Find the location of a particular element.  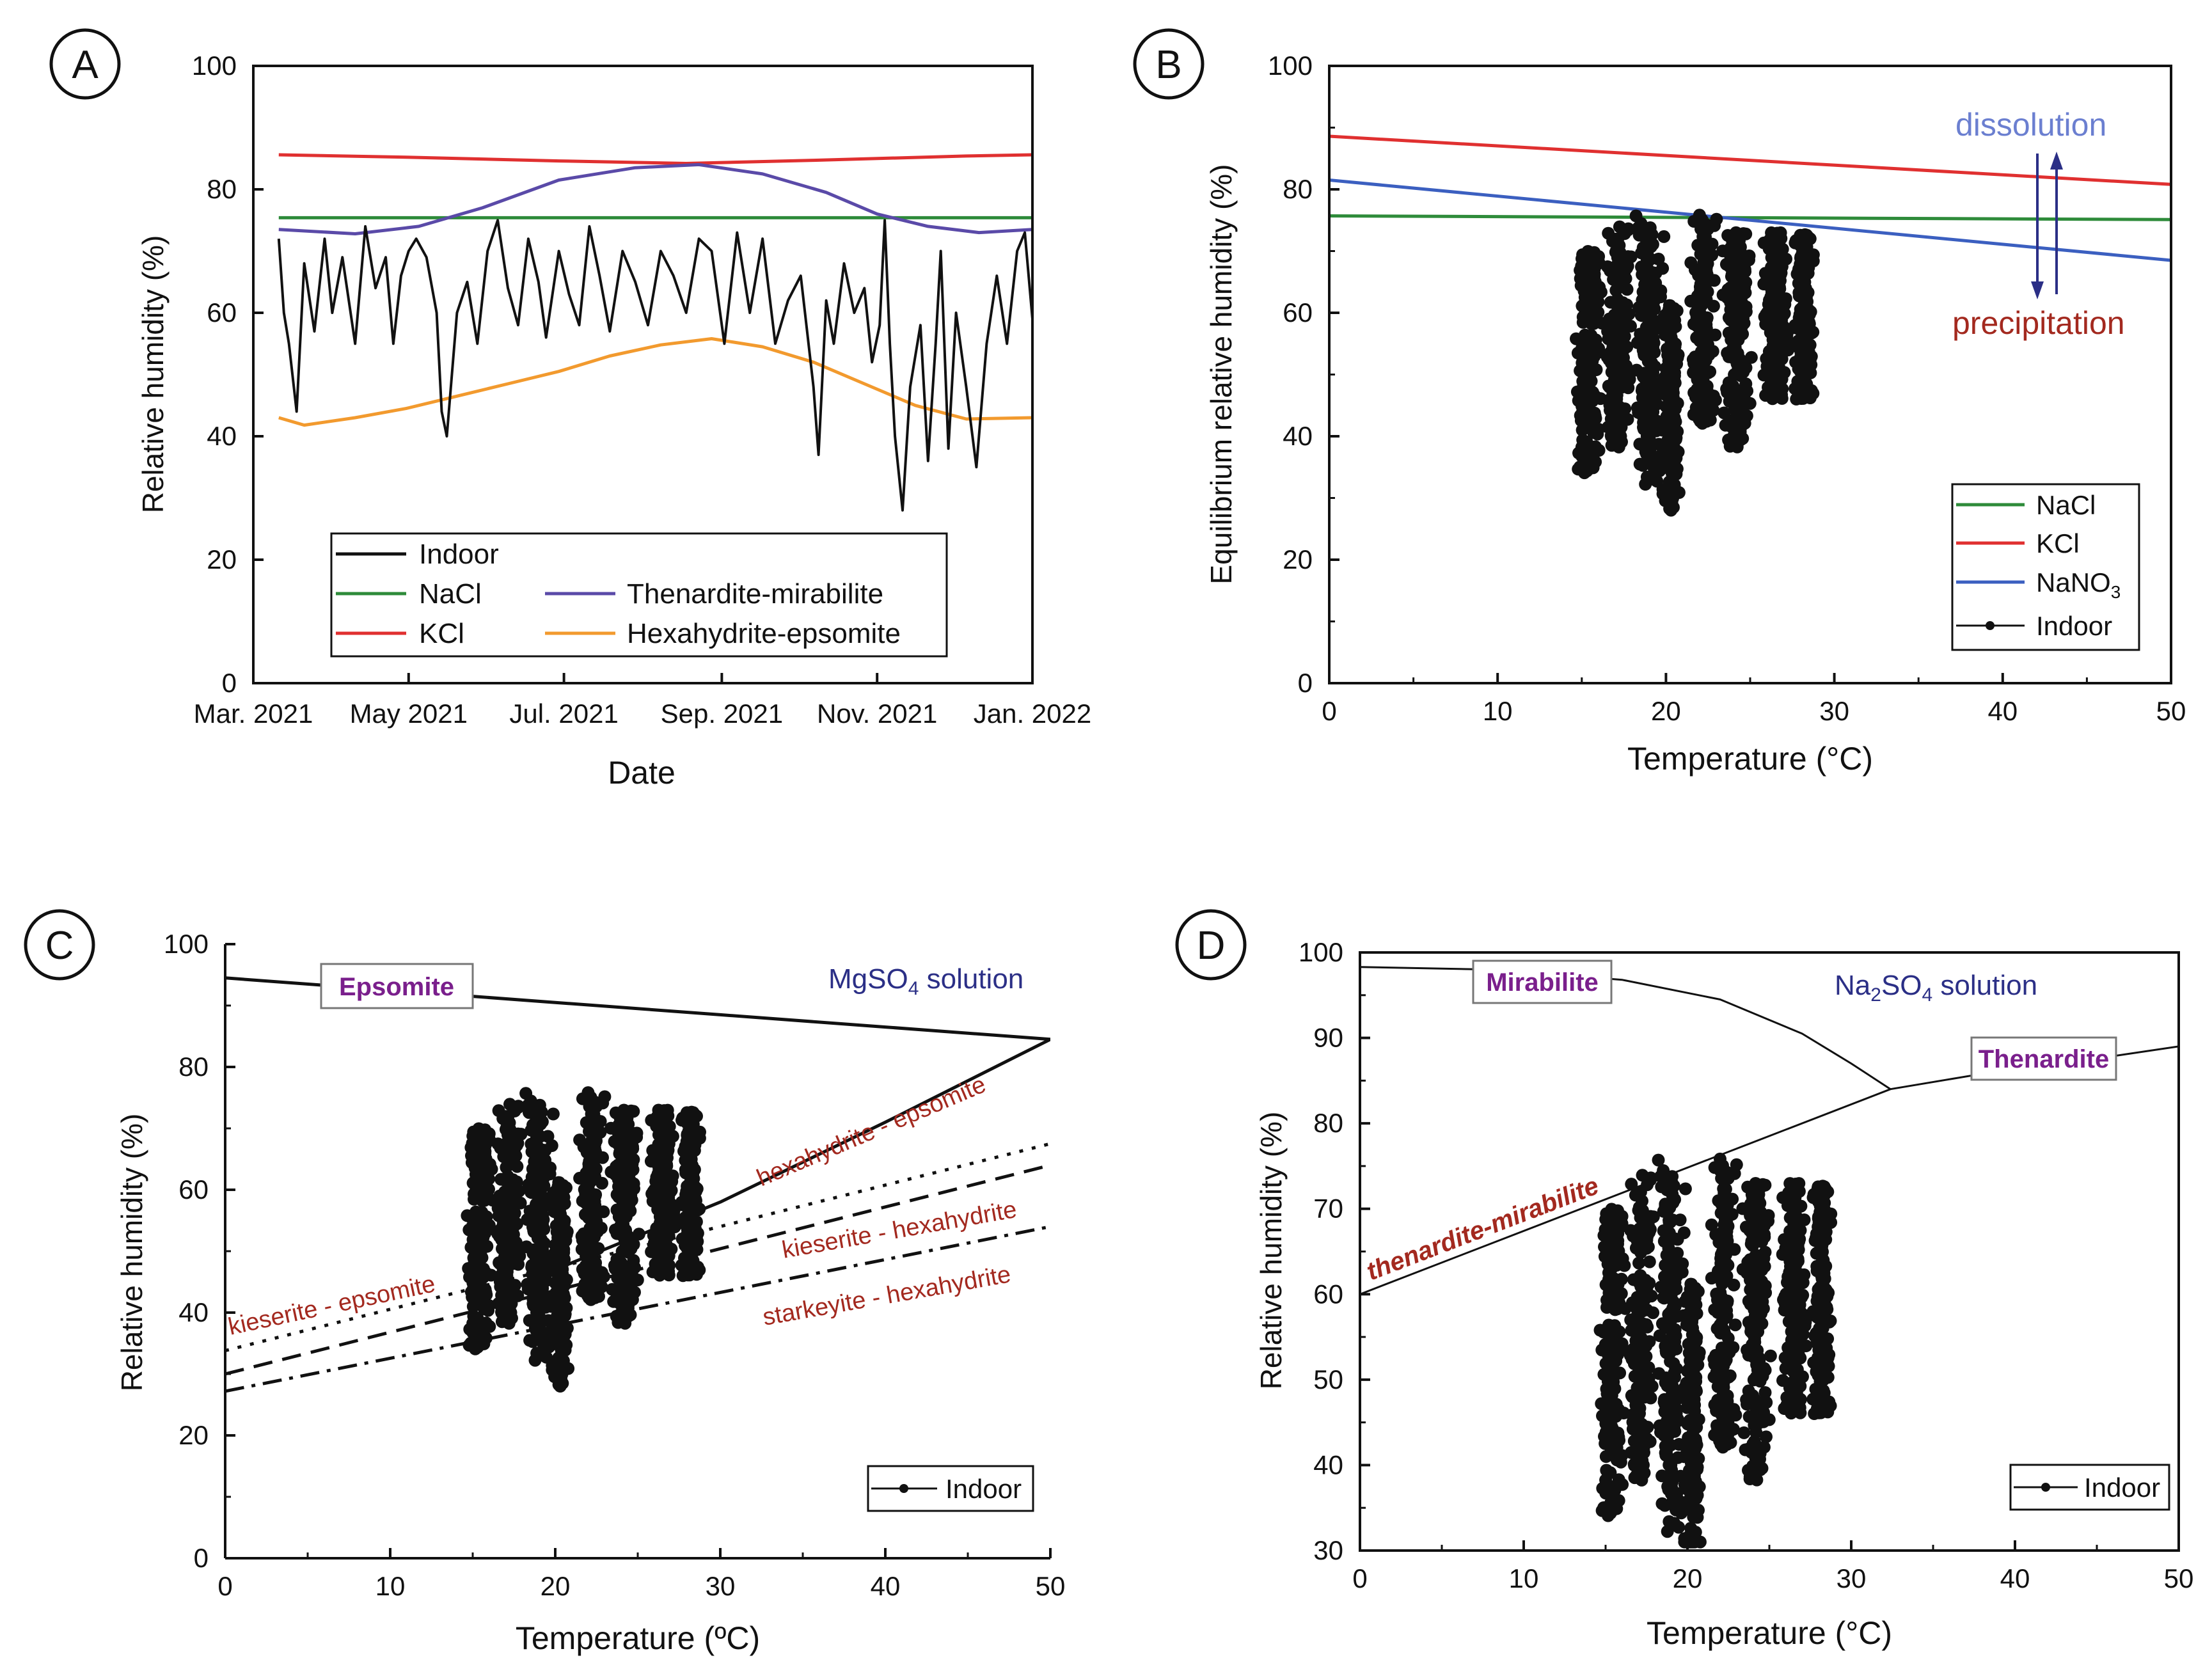

d-y-axis-label: Relative humidity (%) is located at coordinates (1271, 1251).